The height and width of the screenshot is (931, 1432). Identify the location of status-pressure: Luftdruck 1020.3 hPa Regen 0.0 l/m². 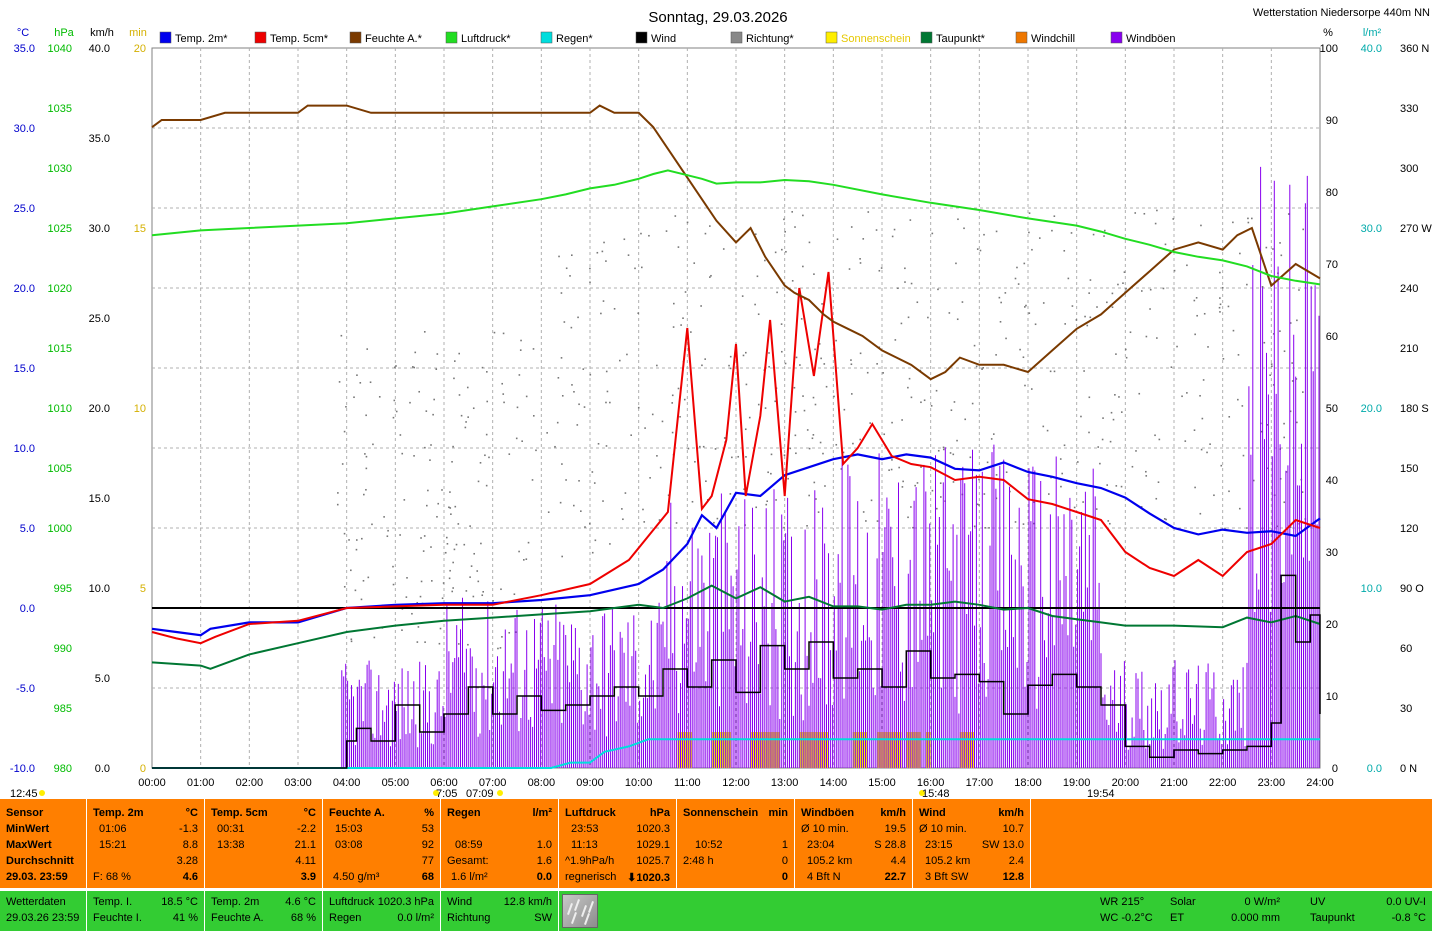
(382, 911).